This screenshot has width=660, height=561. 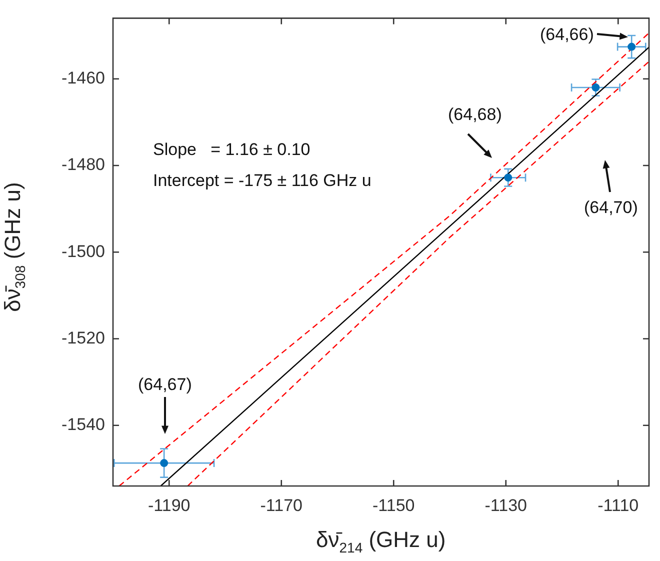 I want to click on y-tick-label: -1500, so click(x=83, y=251).